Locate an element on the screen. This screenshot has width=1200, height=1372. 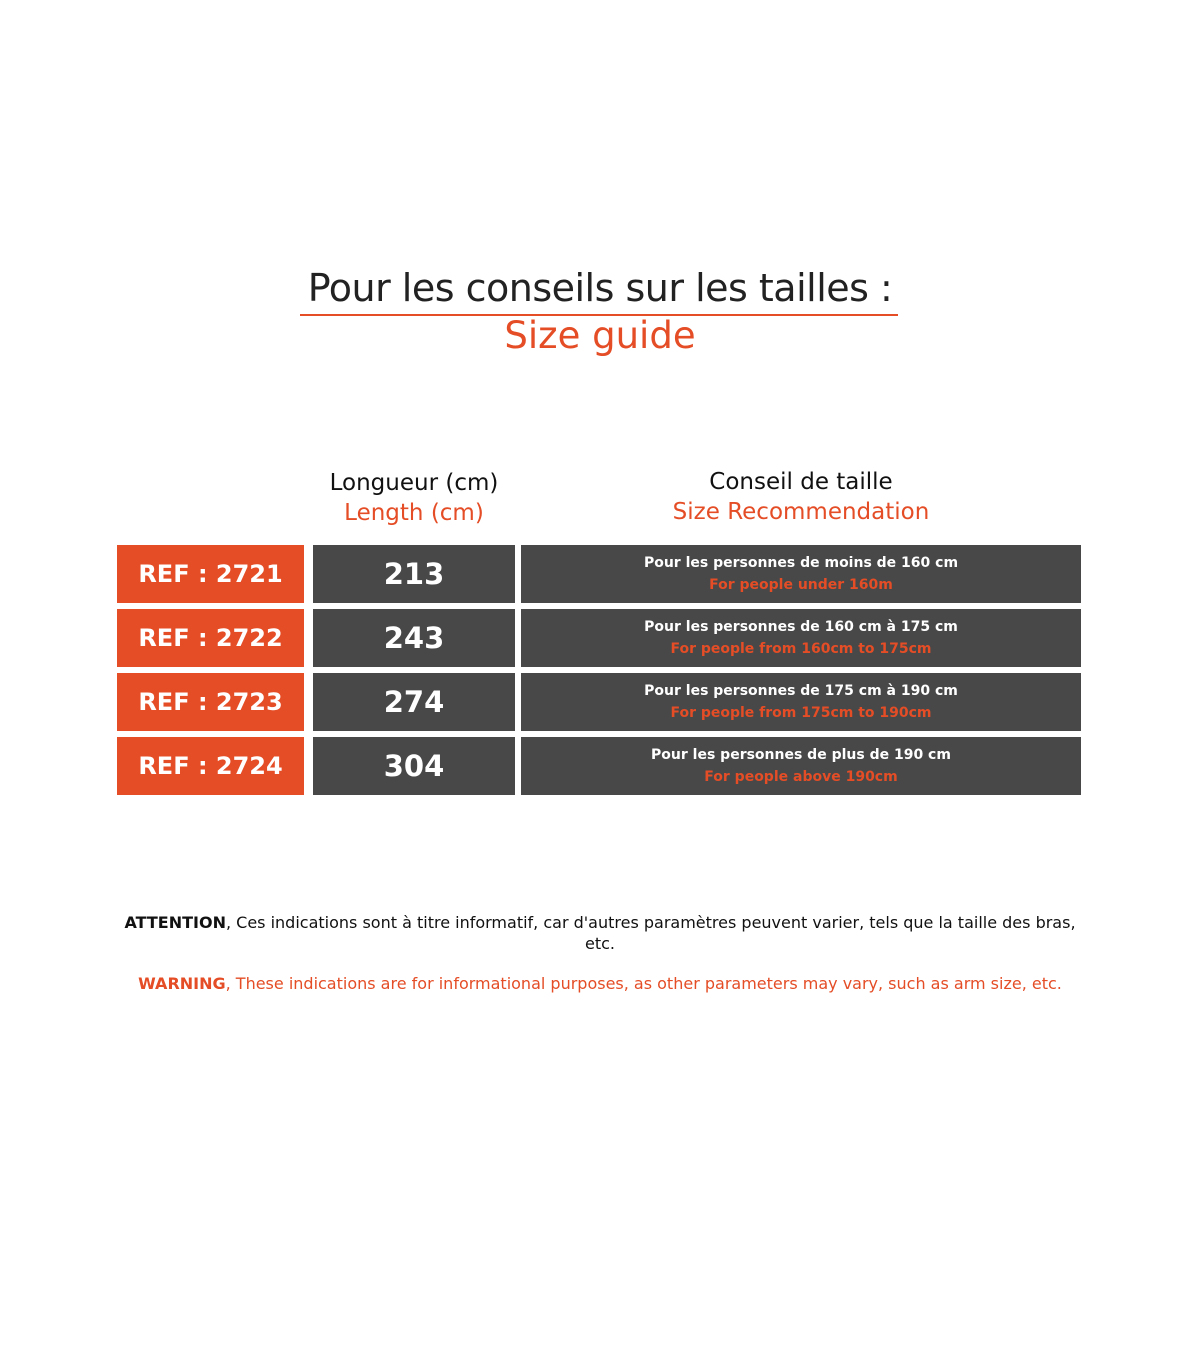
rec-en: For people from 160cm to 175cm is located at coordinates (801, 649).